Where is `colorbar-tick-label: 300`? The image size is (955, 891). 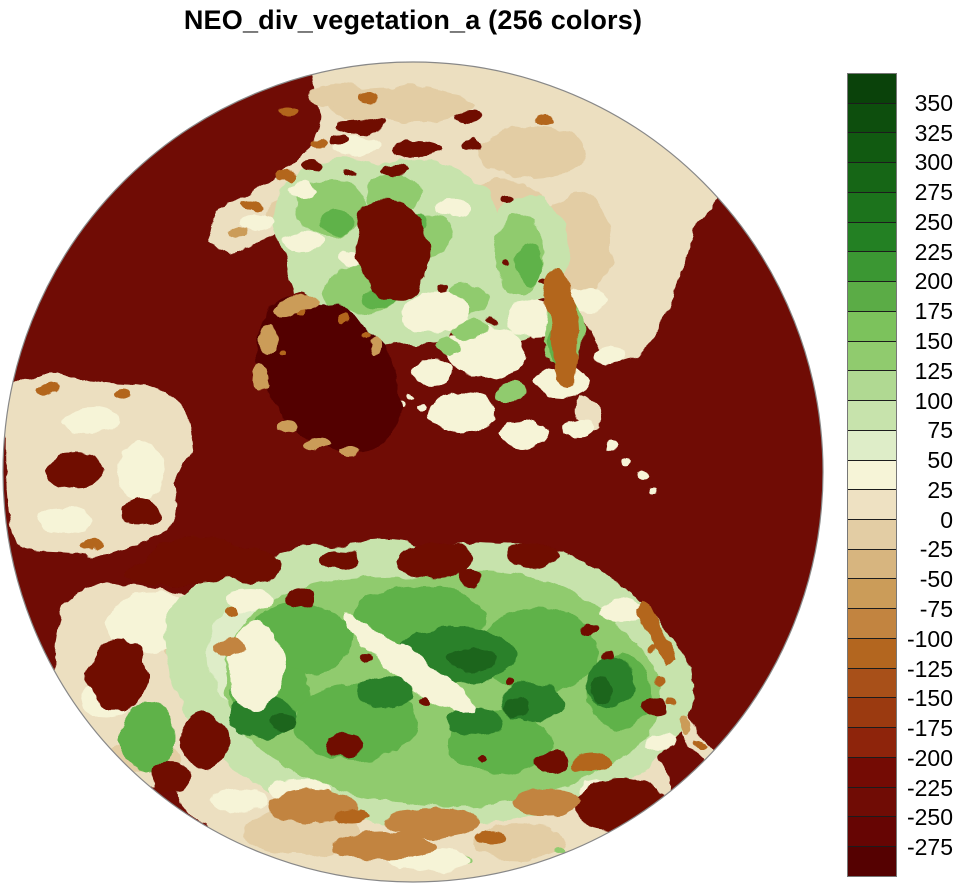
colorbar-tick-label: 300 is located at coordinates (933, 162).